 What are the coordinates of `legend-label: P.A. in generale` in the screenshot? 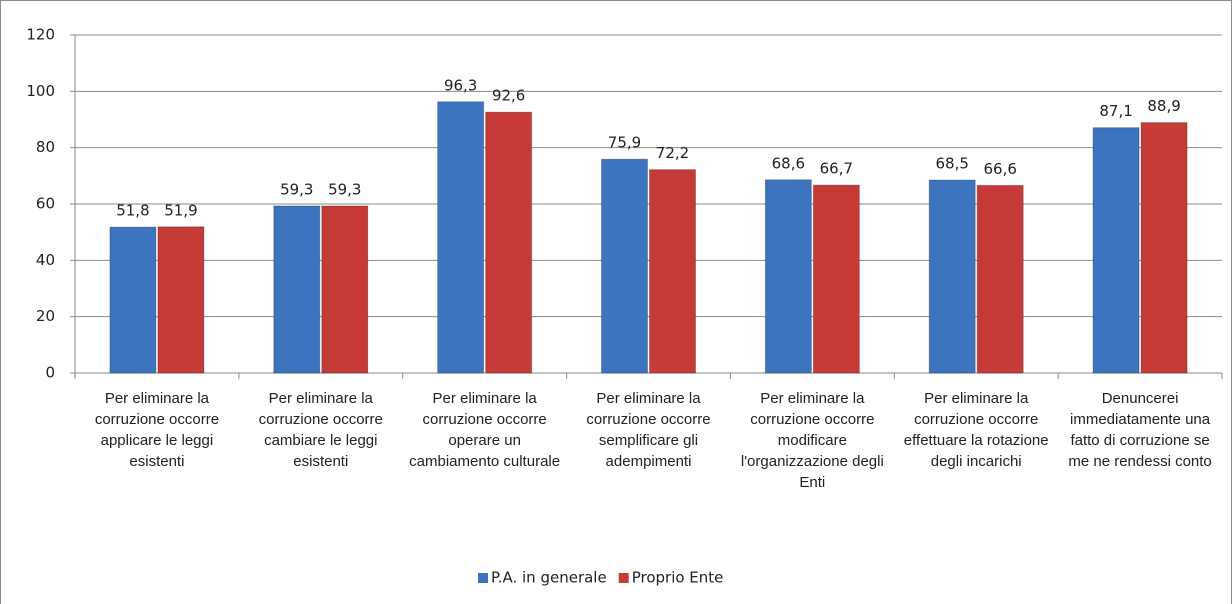 It's located at (549, 578).